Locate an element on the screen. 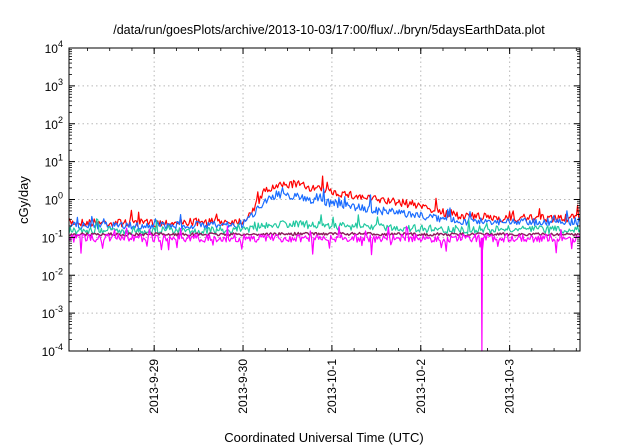  y-tick-label: 10⁻⁴ is located at coordinates (52, 350).